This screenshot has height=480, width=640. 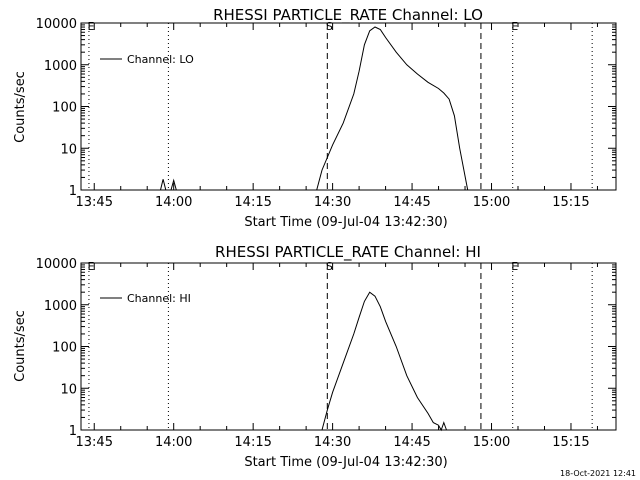 I want to click on panel-lo-ytick-label-2: 100, so click(x=64, y=108).